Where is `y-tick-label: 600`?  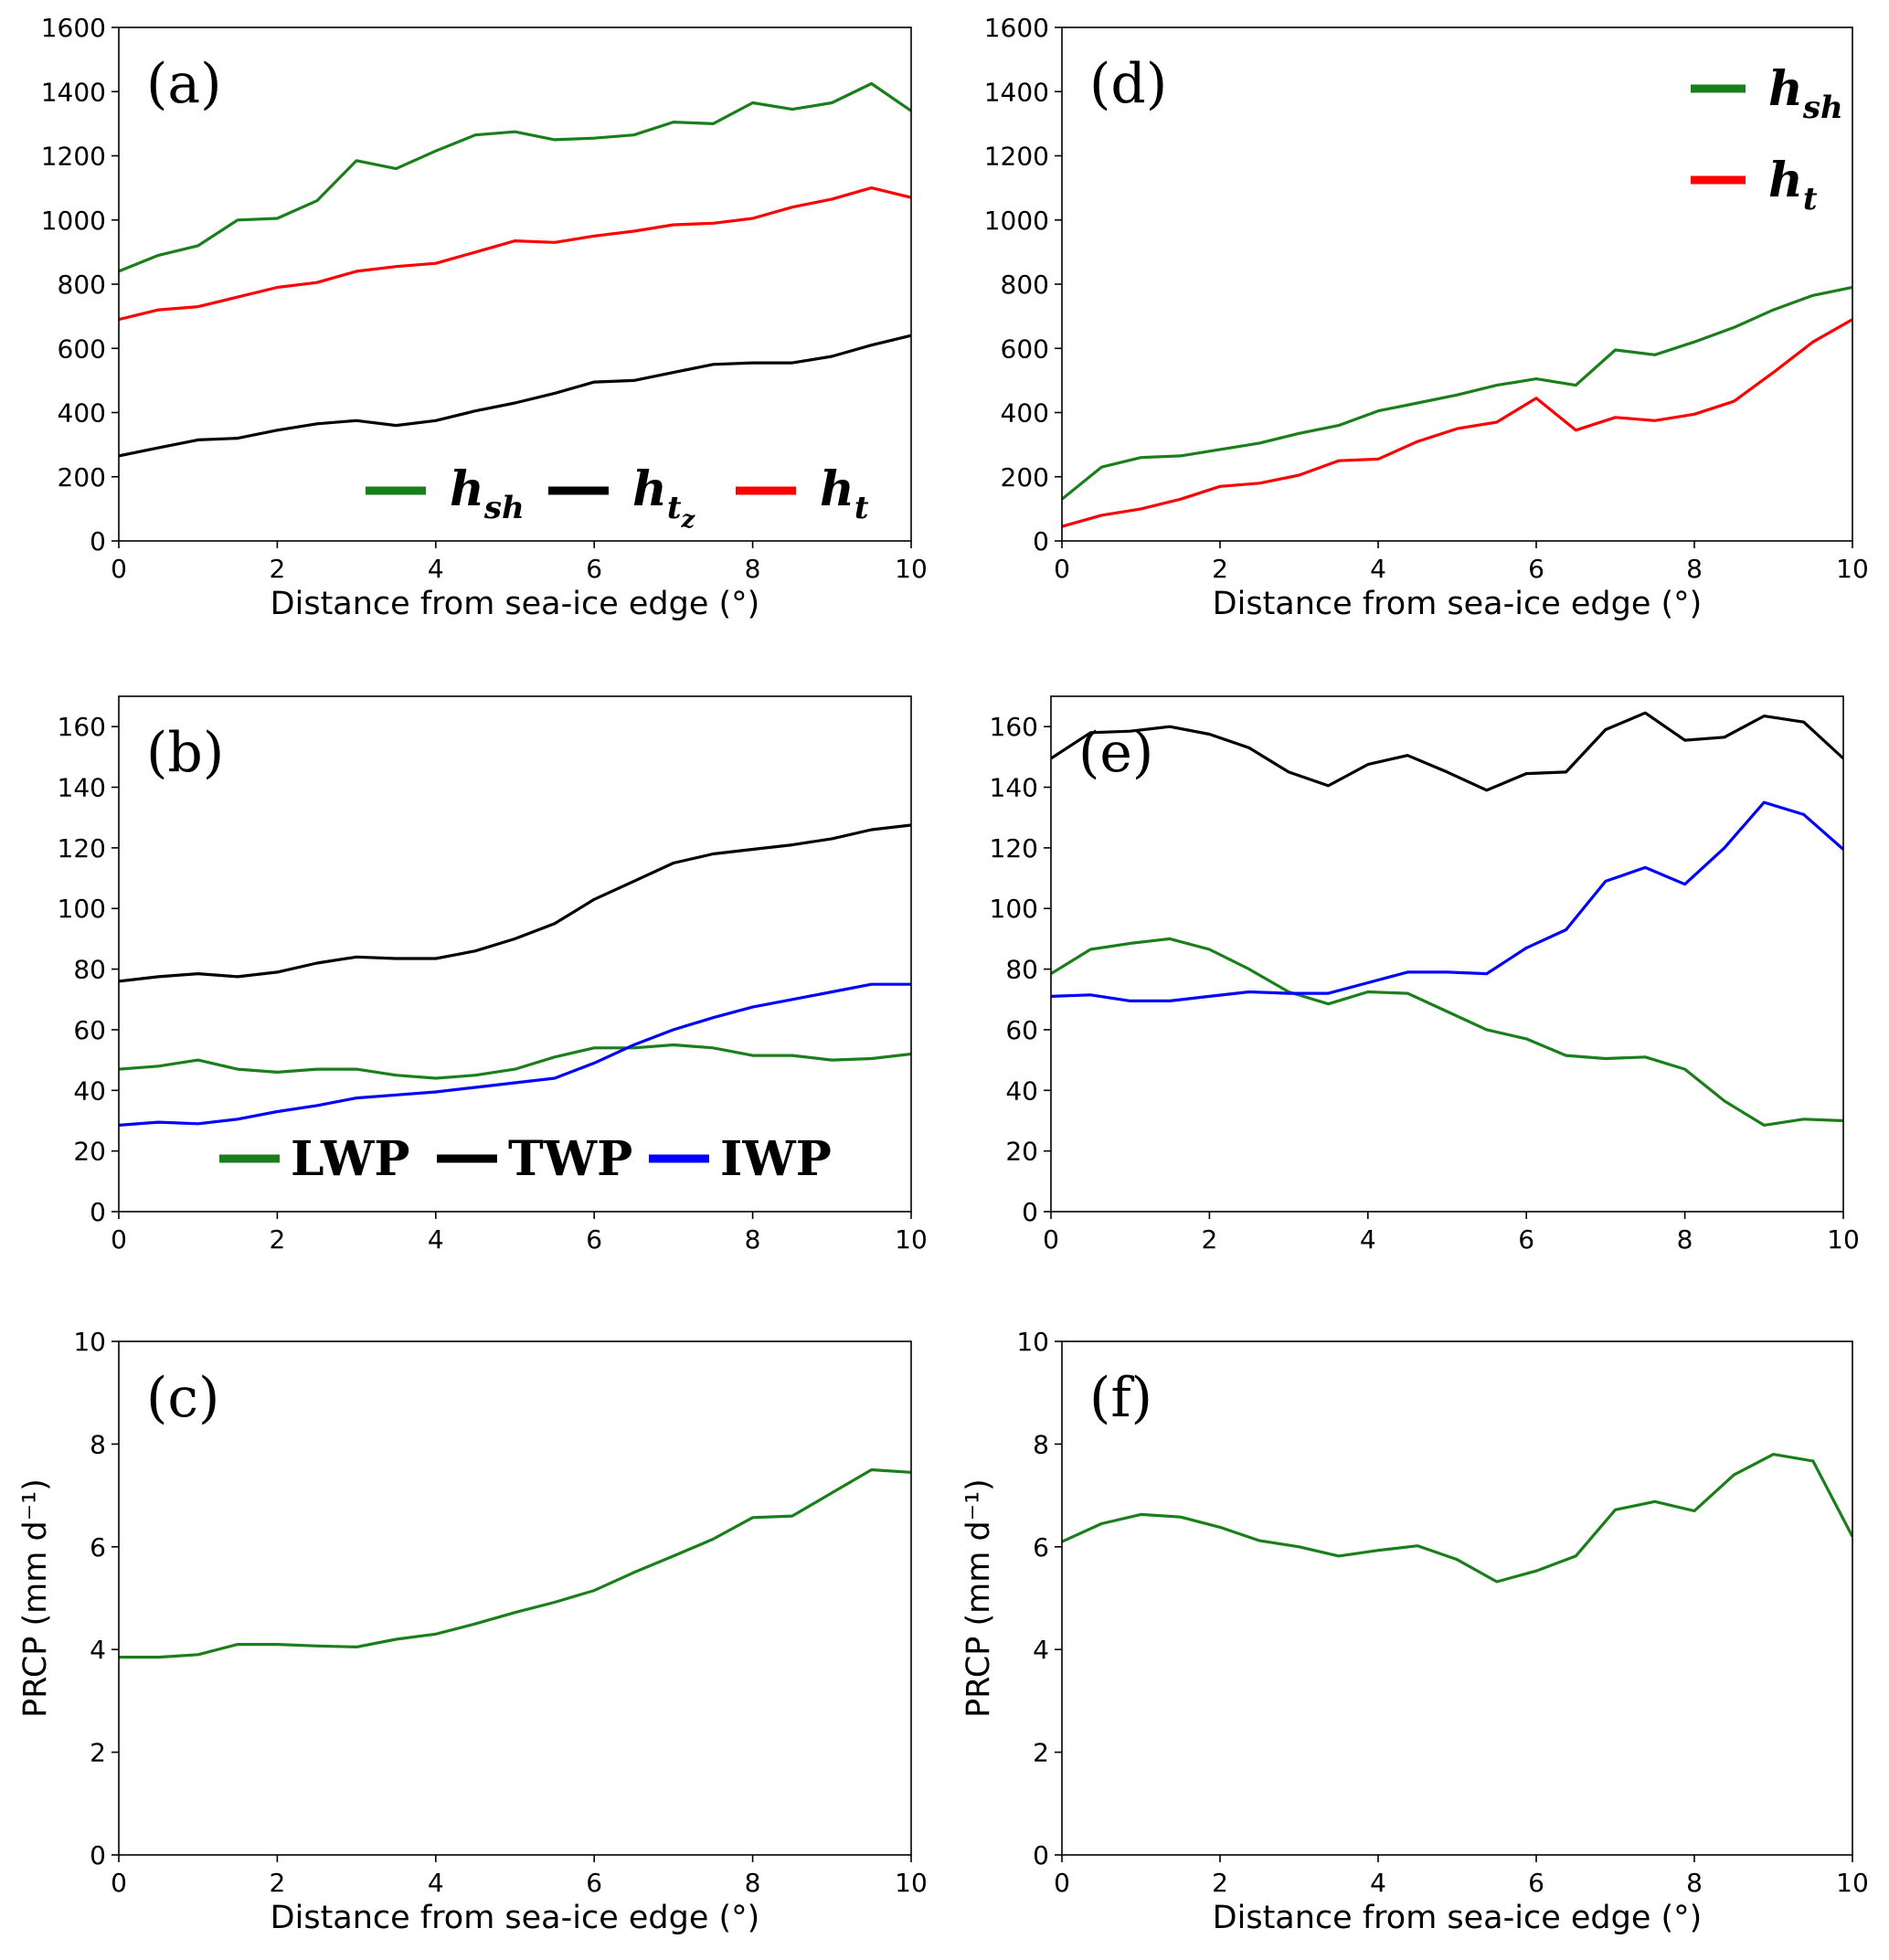
y-tick-label: 600 is located at coordinates (1025, 349).